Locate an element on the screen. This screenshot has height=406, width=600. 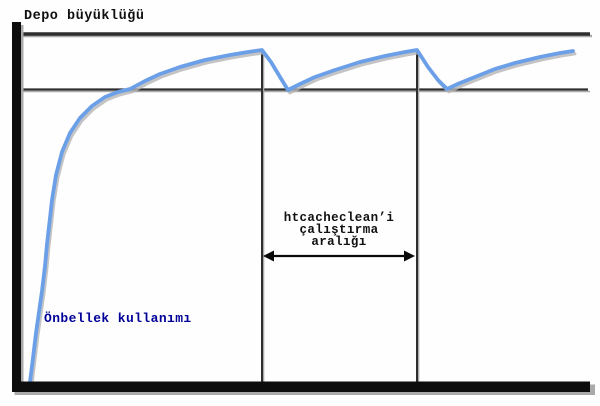
interval-arrow-left-head is located at coordinates (268, 256).